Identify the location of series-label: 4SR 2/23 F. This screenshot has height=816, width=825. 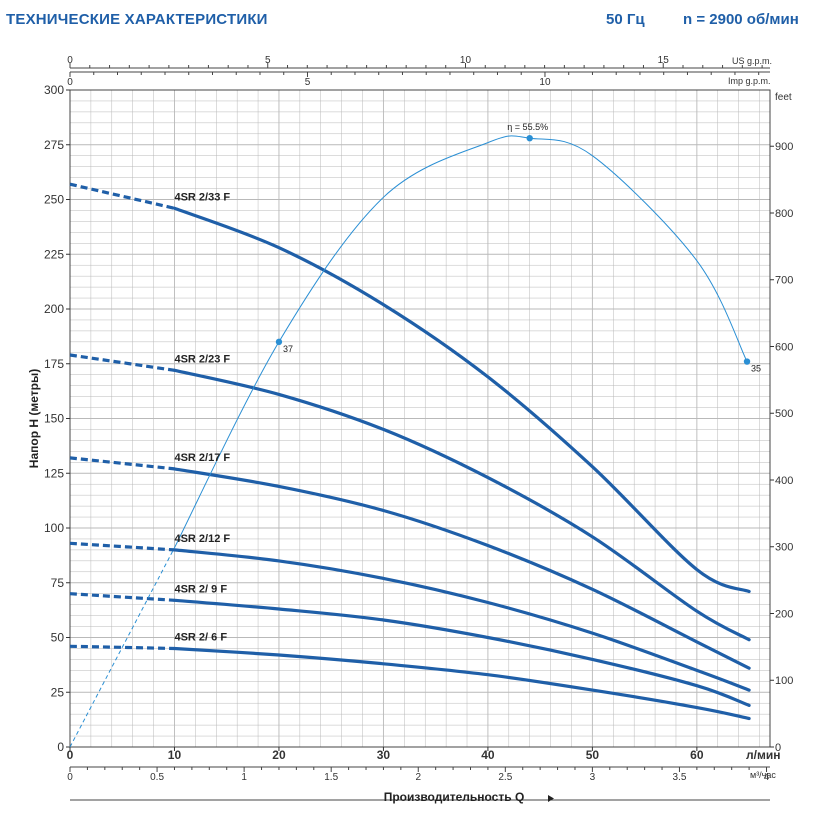
(202, 359).